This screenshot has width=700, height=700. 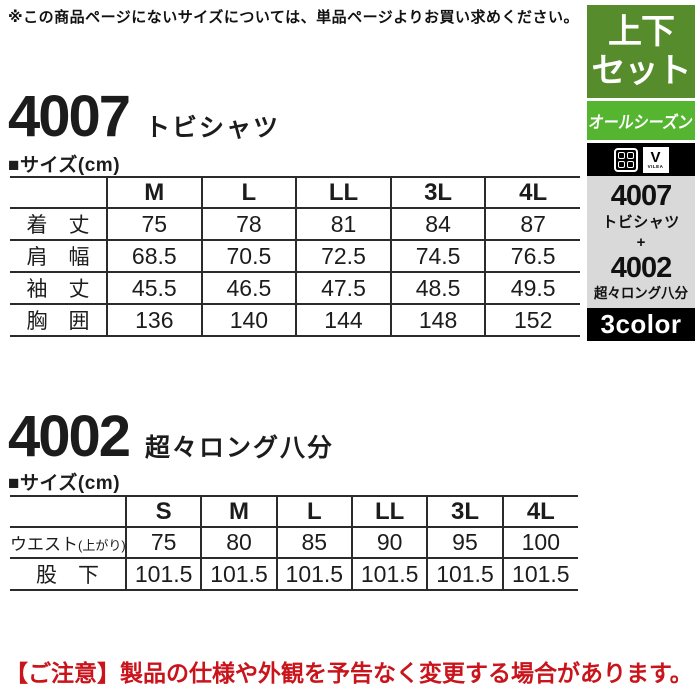 I want to click on size-value-cell: 80, so click(x=238, y=542).